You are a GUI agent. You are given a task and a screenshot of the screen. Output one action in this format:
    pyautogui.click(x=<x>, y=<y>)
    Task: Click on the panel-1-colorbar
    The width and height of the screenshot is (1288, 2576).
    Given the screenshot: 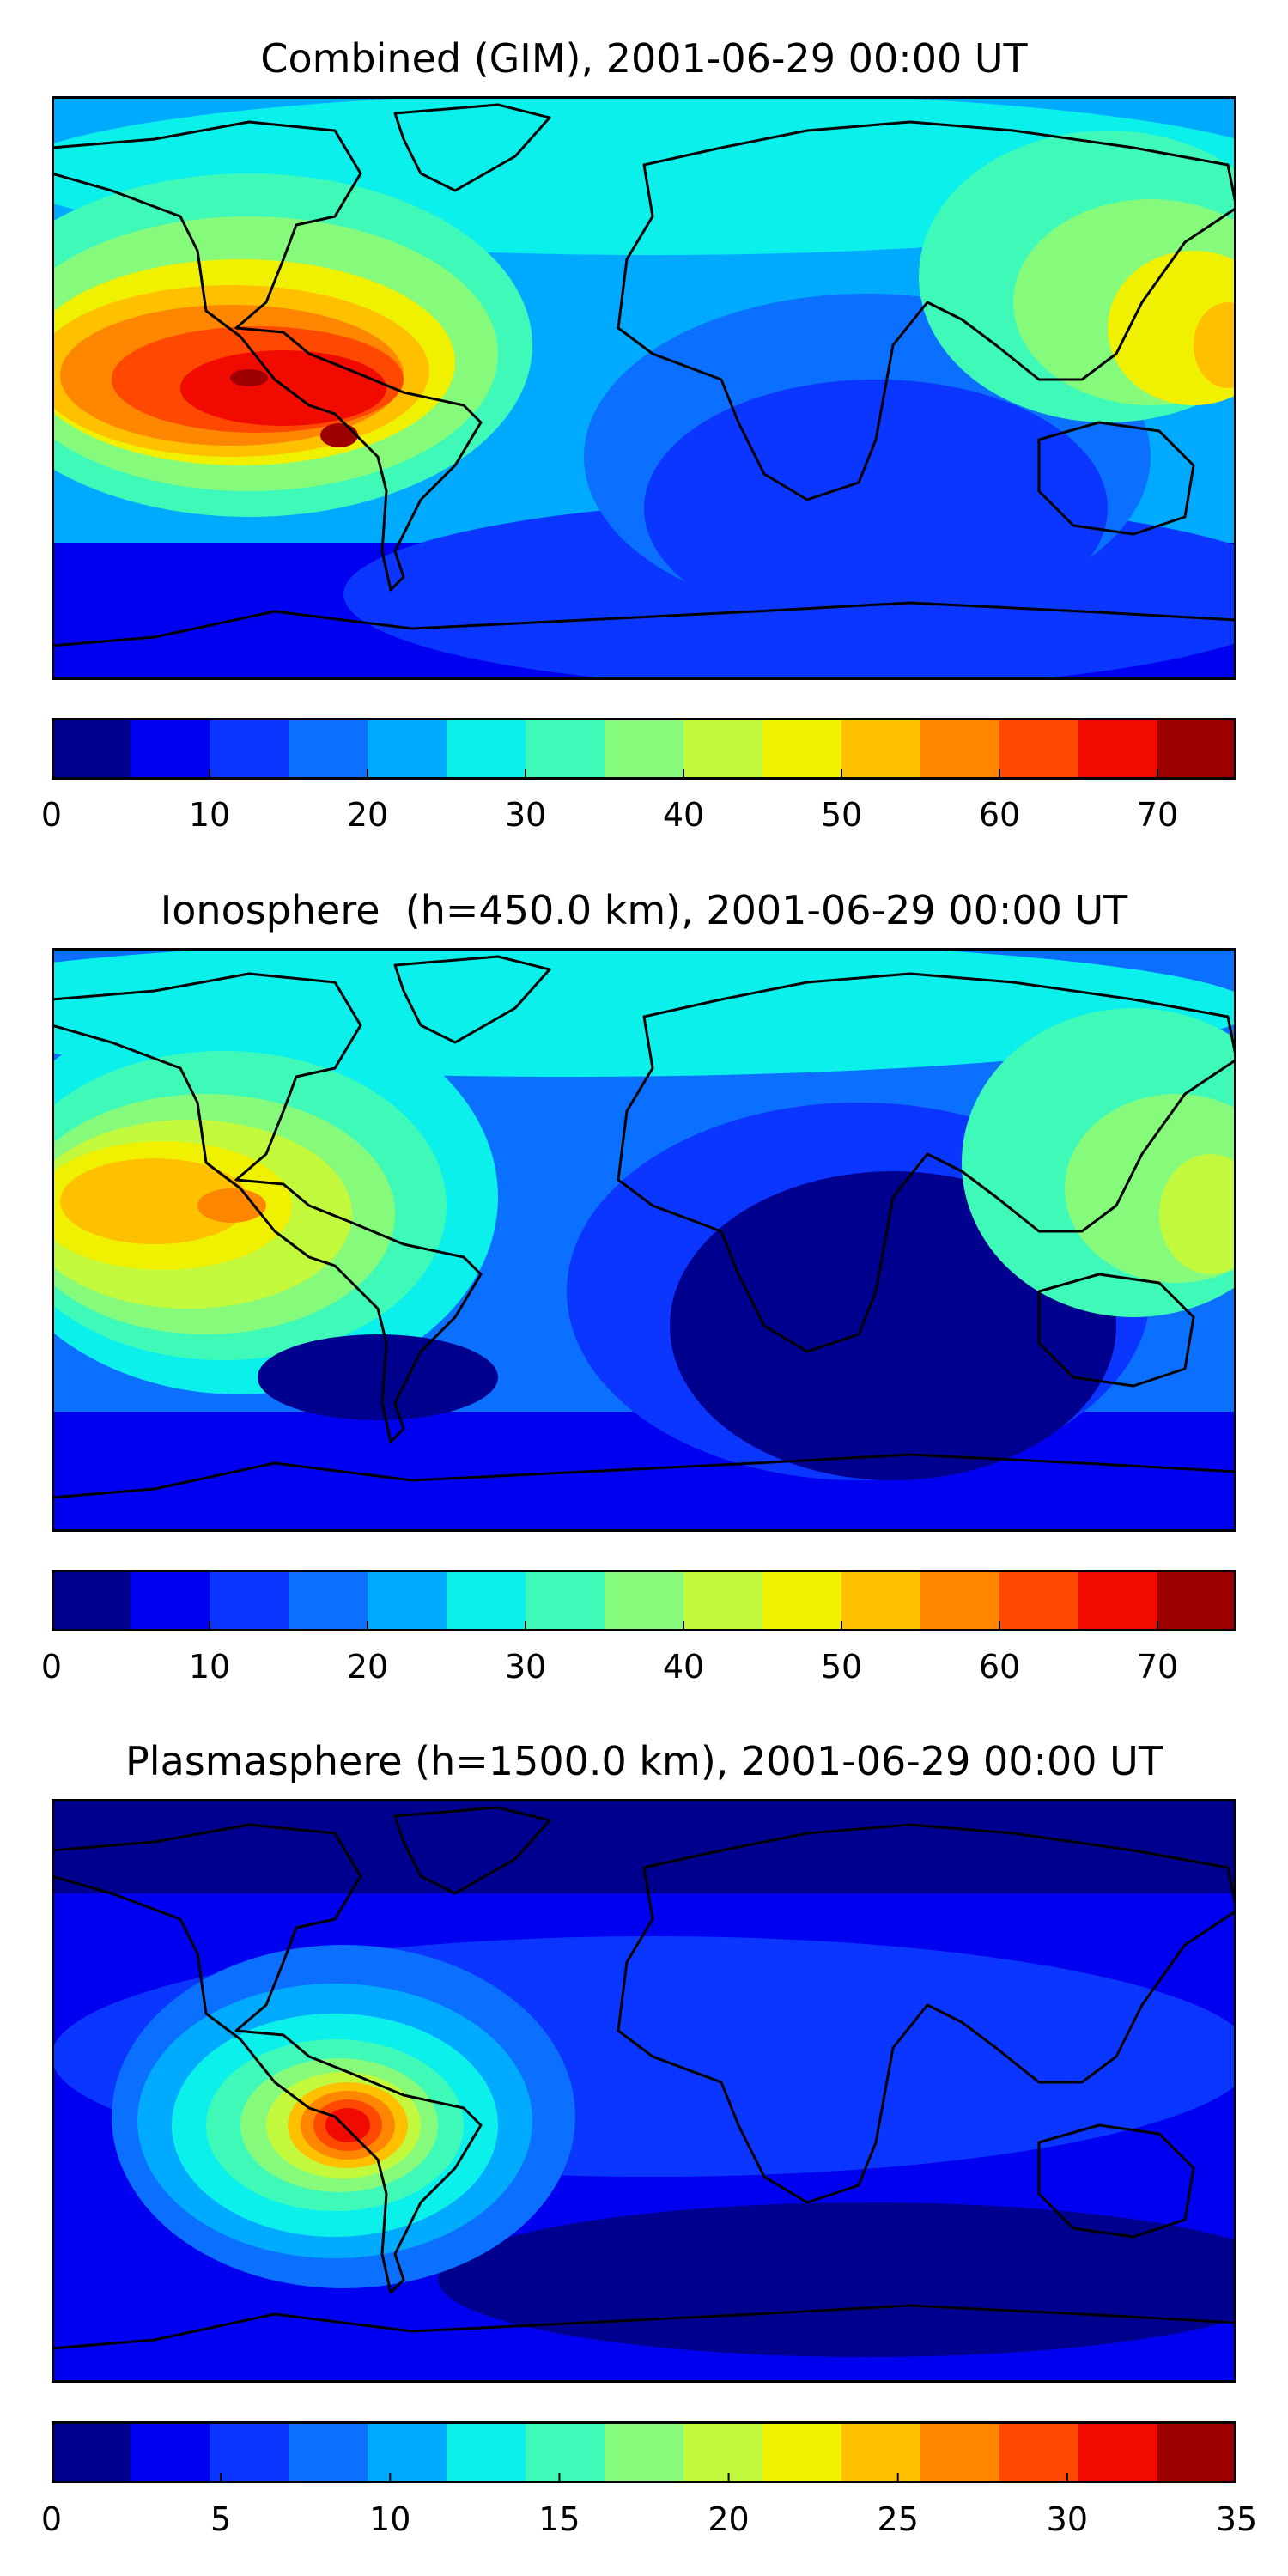 What is the action you would take?
    pyautogui.click(x=644, y=749)
    